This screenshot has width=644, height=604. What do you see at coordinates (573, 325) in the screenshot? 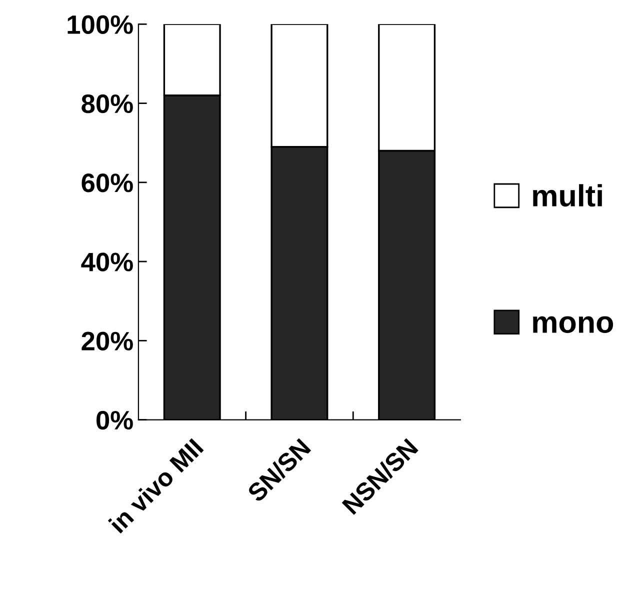
I see `legend-label: mono` at bounding box center [573, 325].